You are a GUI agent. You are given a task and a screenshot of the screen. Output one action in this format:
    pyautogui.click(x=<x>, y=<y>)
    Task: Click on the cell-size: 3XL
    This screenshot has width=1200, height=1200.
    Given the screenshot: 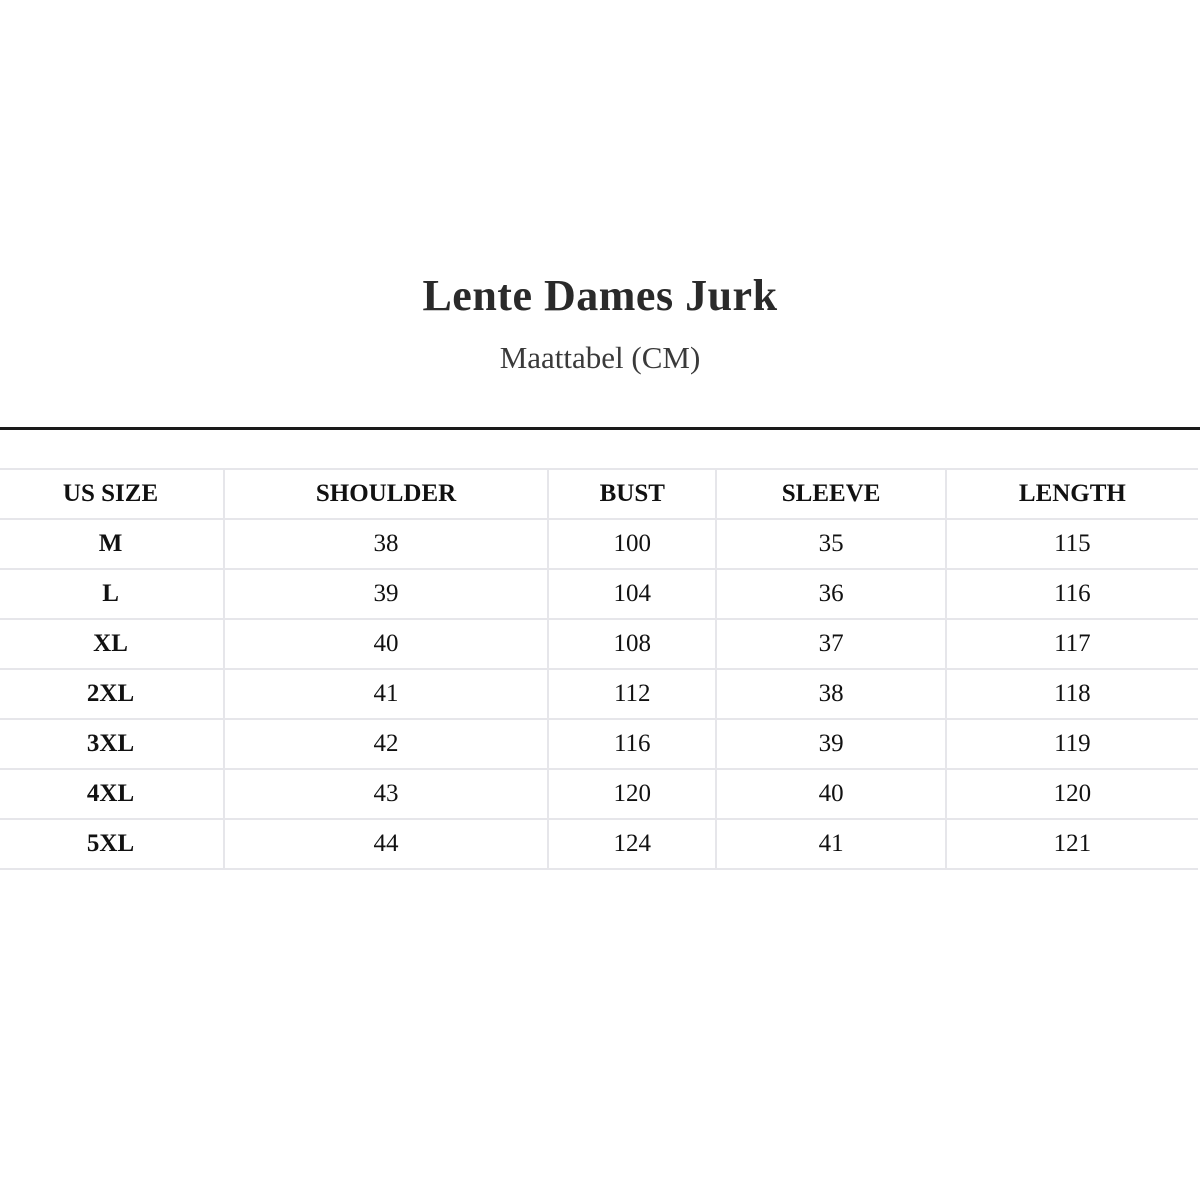 What is the action you would take?
    pyautogui.click(x=113, y=744)
    